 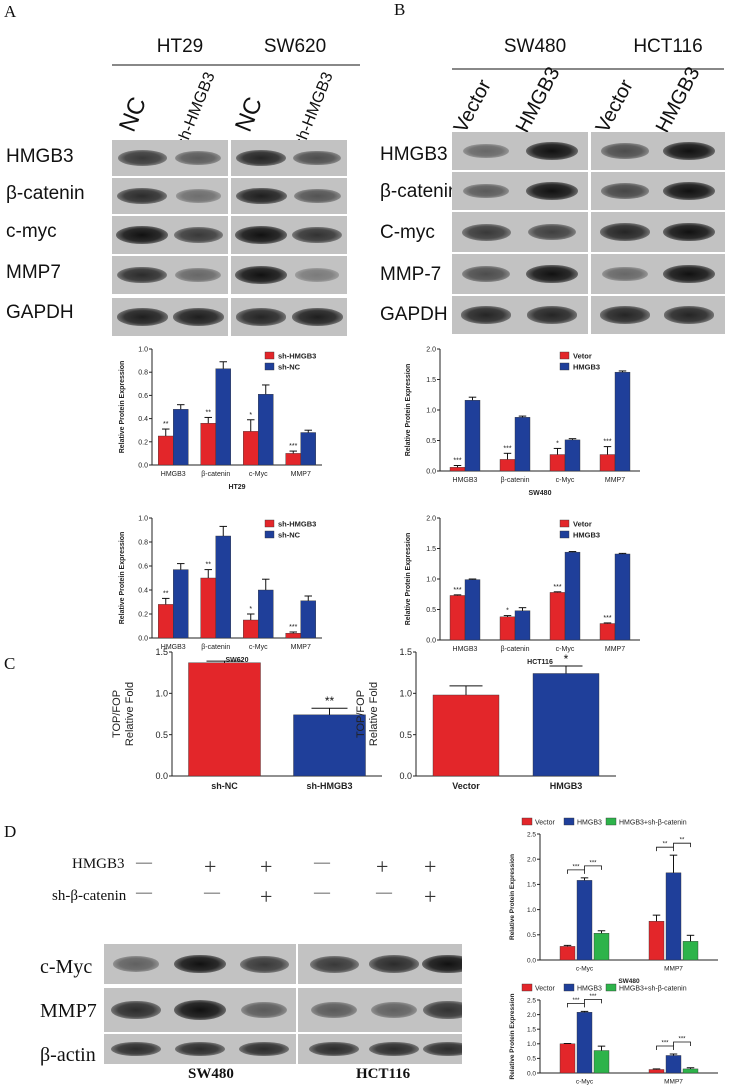 I want to click on y-tick-label: 0.6, so click(x=143, y=396).